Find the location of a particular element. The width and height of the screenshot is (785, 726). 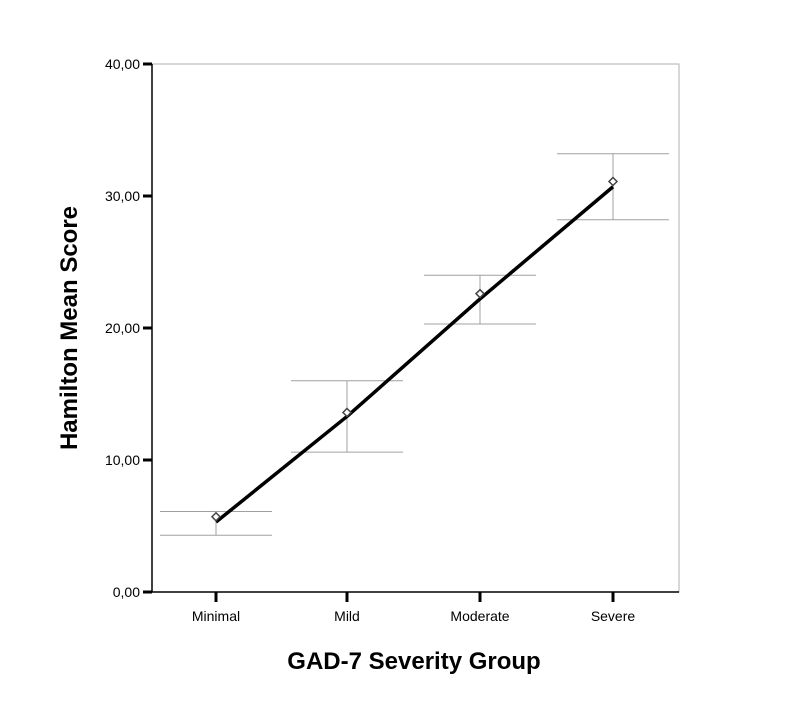

x-axis-title: GAD-7 Severity Group is located at coordinates (413, 661).